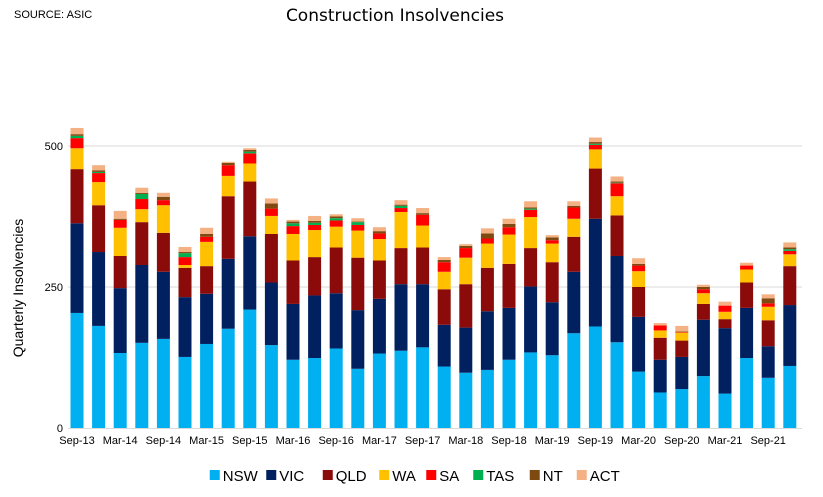  Describe the element at coordinates (163, 441) in the screenshot. I see `x-tick-label: Sep-14` at that location.